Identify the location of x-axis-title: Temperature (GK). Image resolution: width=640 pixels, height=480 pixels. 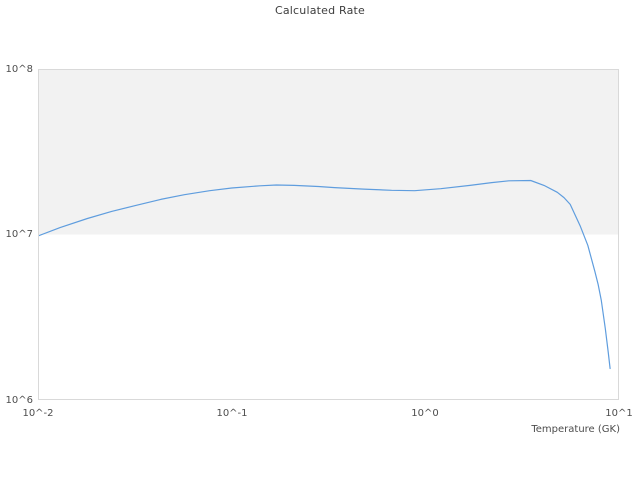
(575, 429).